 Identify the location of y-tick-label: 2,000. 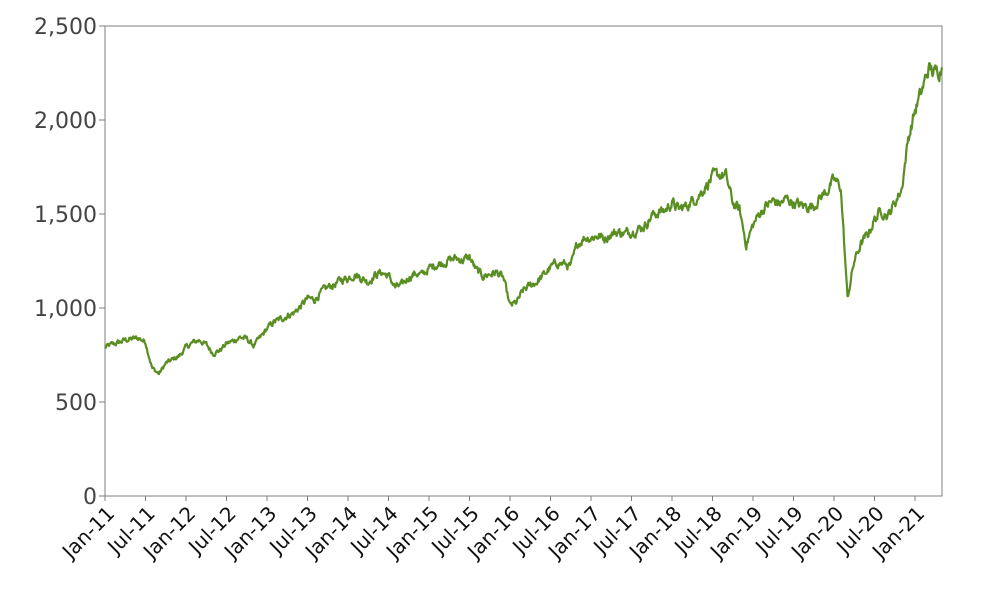
(65, 121).